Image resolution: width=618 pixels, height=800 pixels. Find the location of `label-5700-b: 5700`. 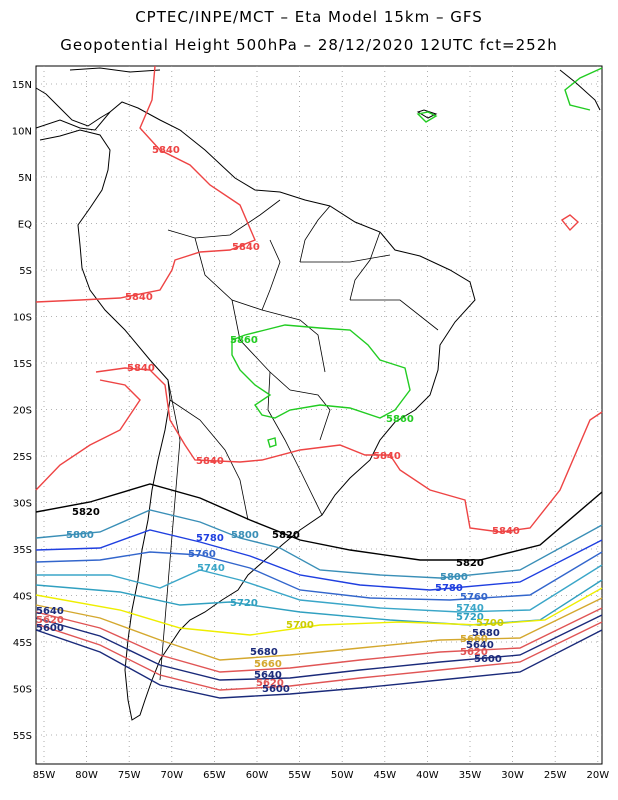

label-5700-b: 5700 is located at coordinates (490, 623).